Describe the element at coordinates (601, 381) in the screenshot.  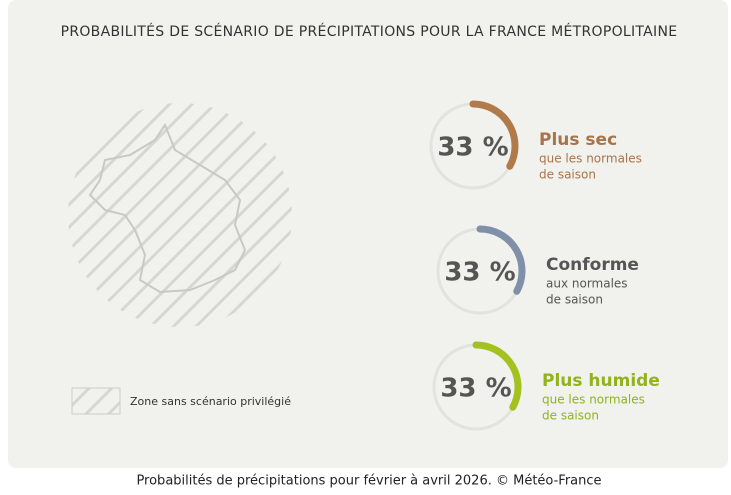
I see `scenario-name: Plus humide` at that location.